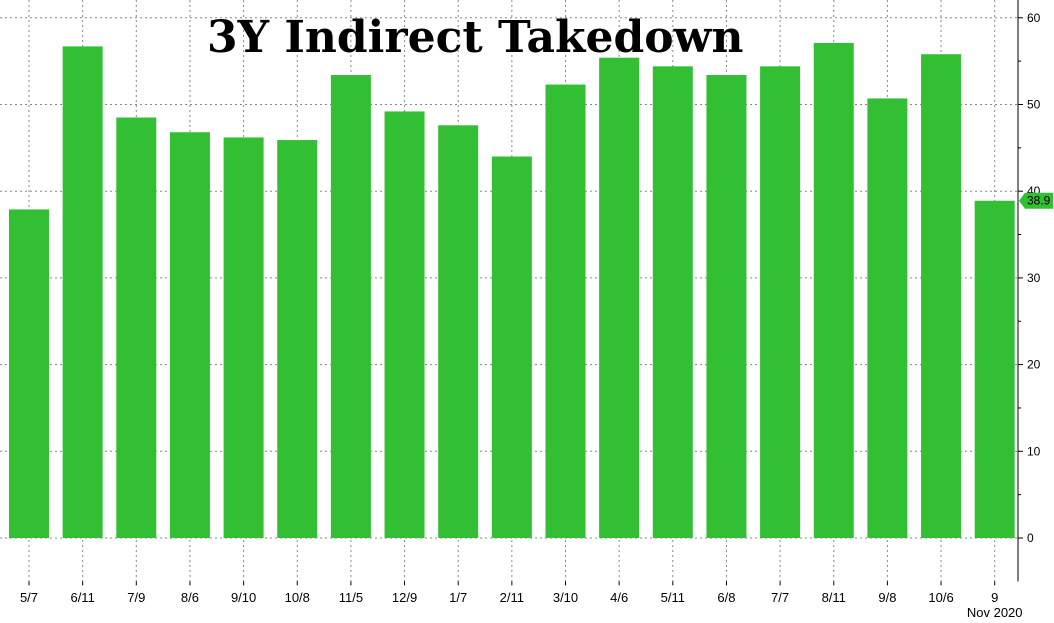 The height and width of the screenshot is (623, 1054). What do you see at coordinates (136, 597) in the screenshot?
I see `x-tick-label-2: 7/9` at bounding box center [136, 597].